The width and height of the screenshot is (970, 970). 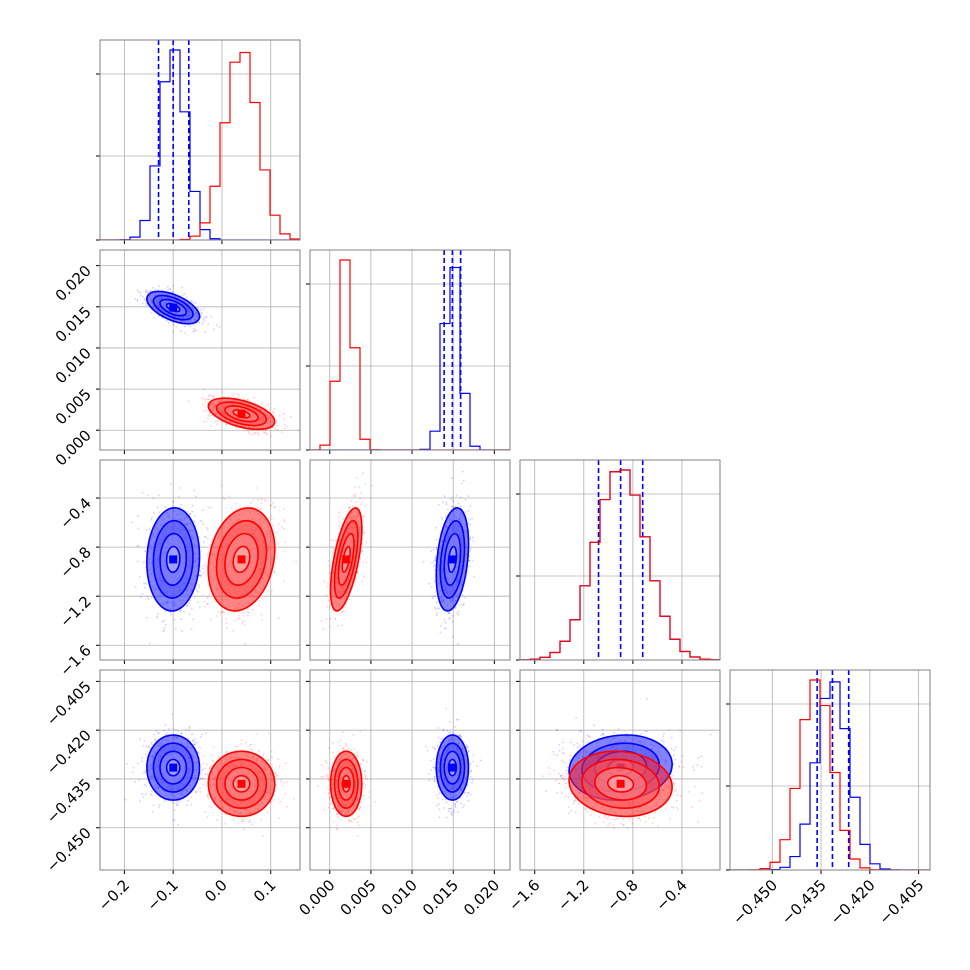 I want to click on diag-panel-1-frame, so click(x=410, y=350).